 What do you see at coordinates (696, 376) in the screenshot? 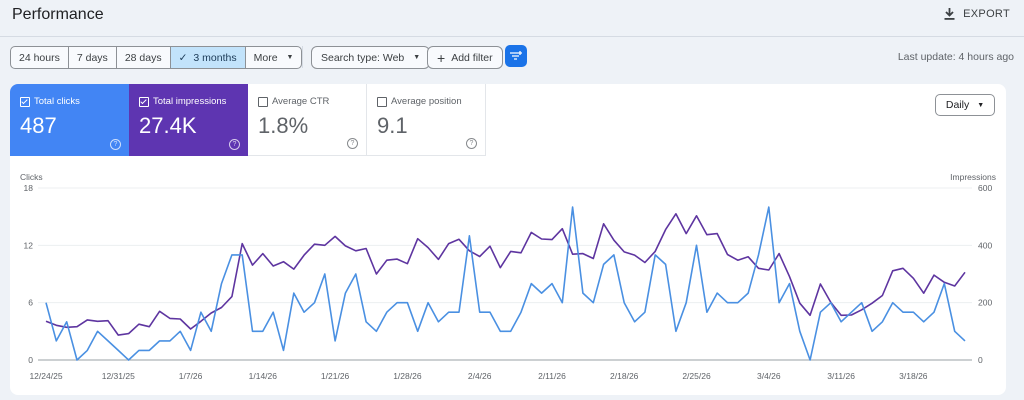
I see `x-tick: 2/25/26` at bounding box center [696, 376].